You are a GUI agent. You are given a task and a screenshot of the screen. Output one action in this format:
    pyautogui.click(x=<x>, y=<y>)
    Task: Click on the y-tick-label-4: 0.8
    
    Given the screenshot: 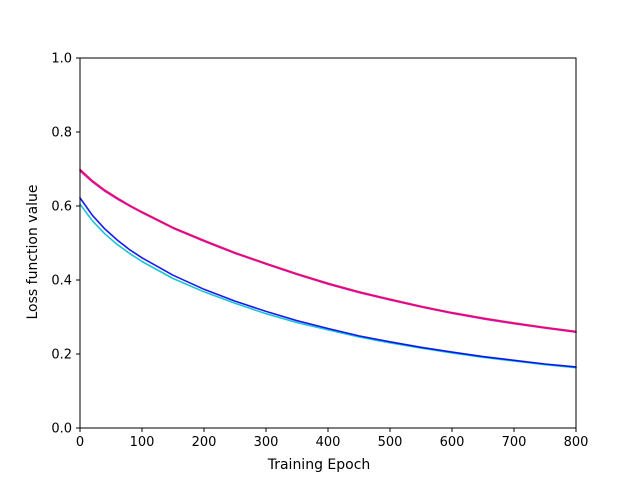 What is the action you would take?
    pyautogui.click(x=61, y=133)
    